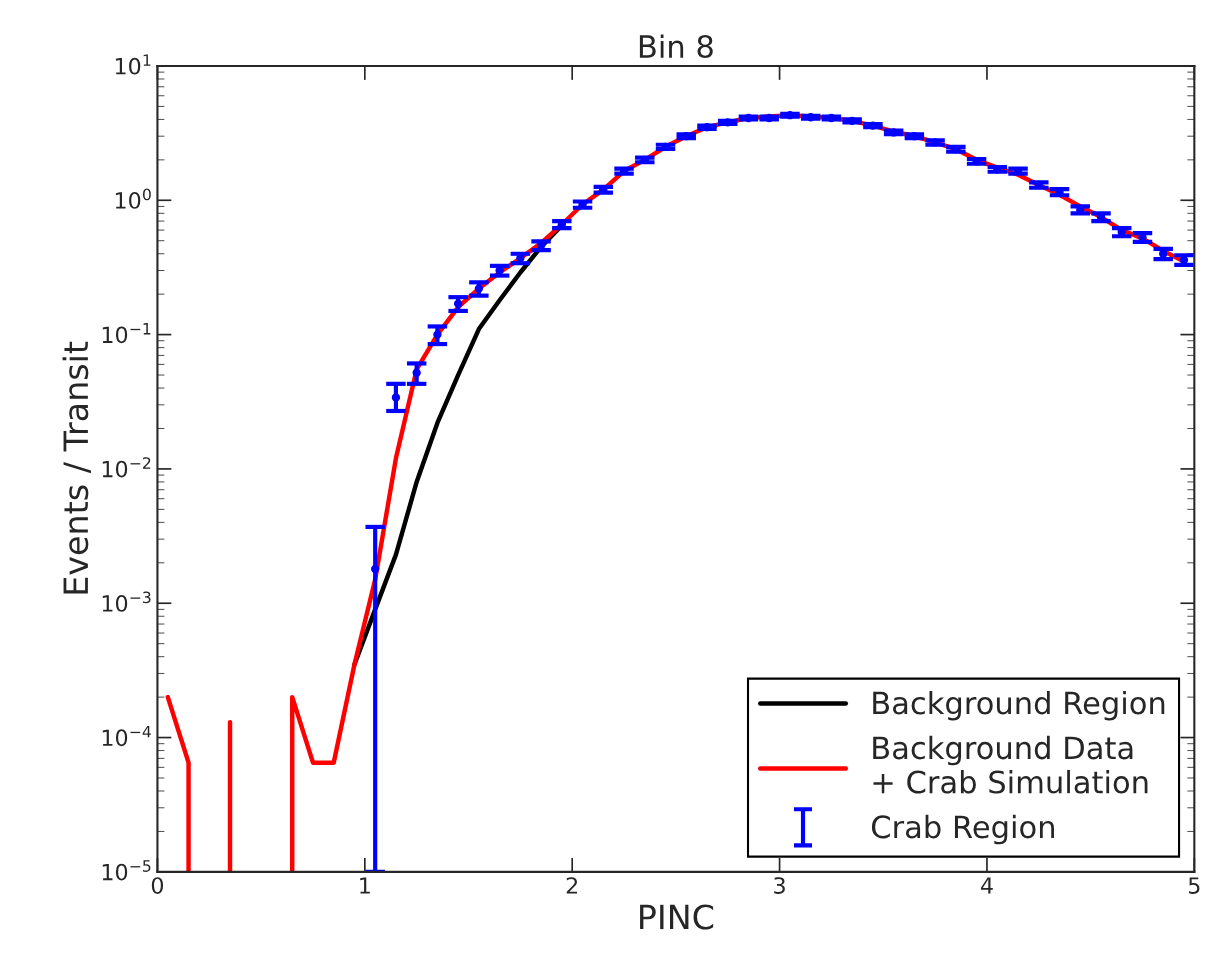  What do you see at coordinates (126, 601) in the screenshot?
I see `y-tick-label: 10$^{−3}$` at bounding box center [126, 601].